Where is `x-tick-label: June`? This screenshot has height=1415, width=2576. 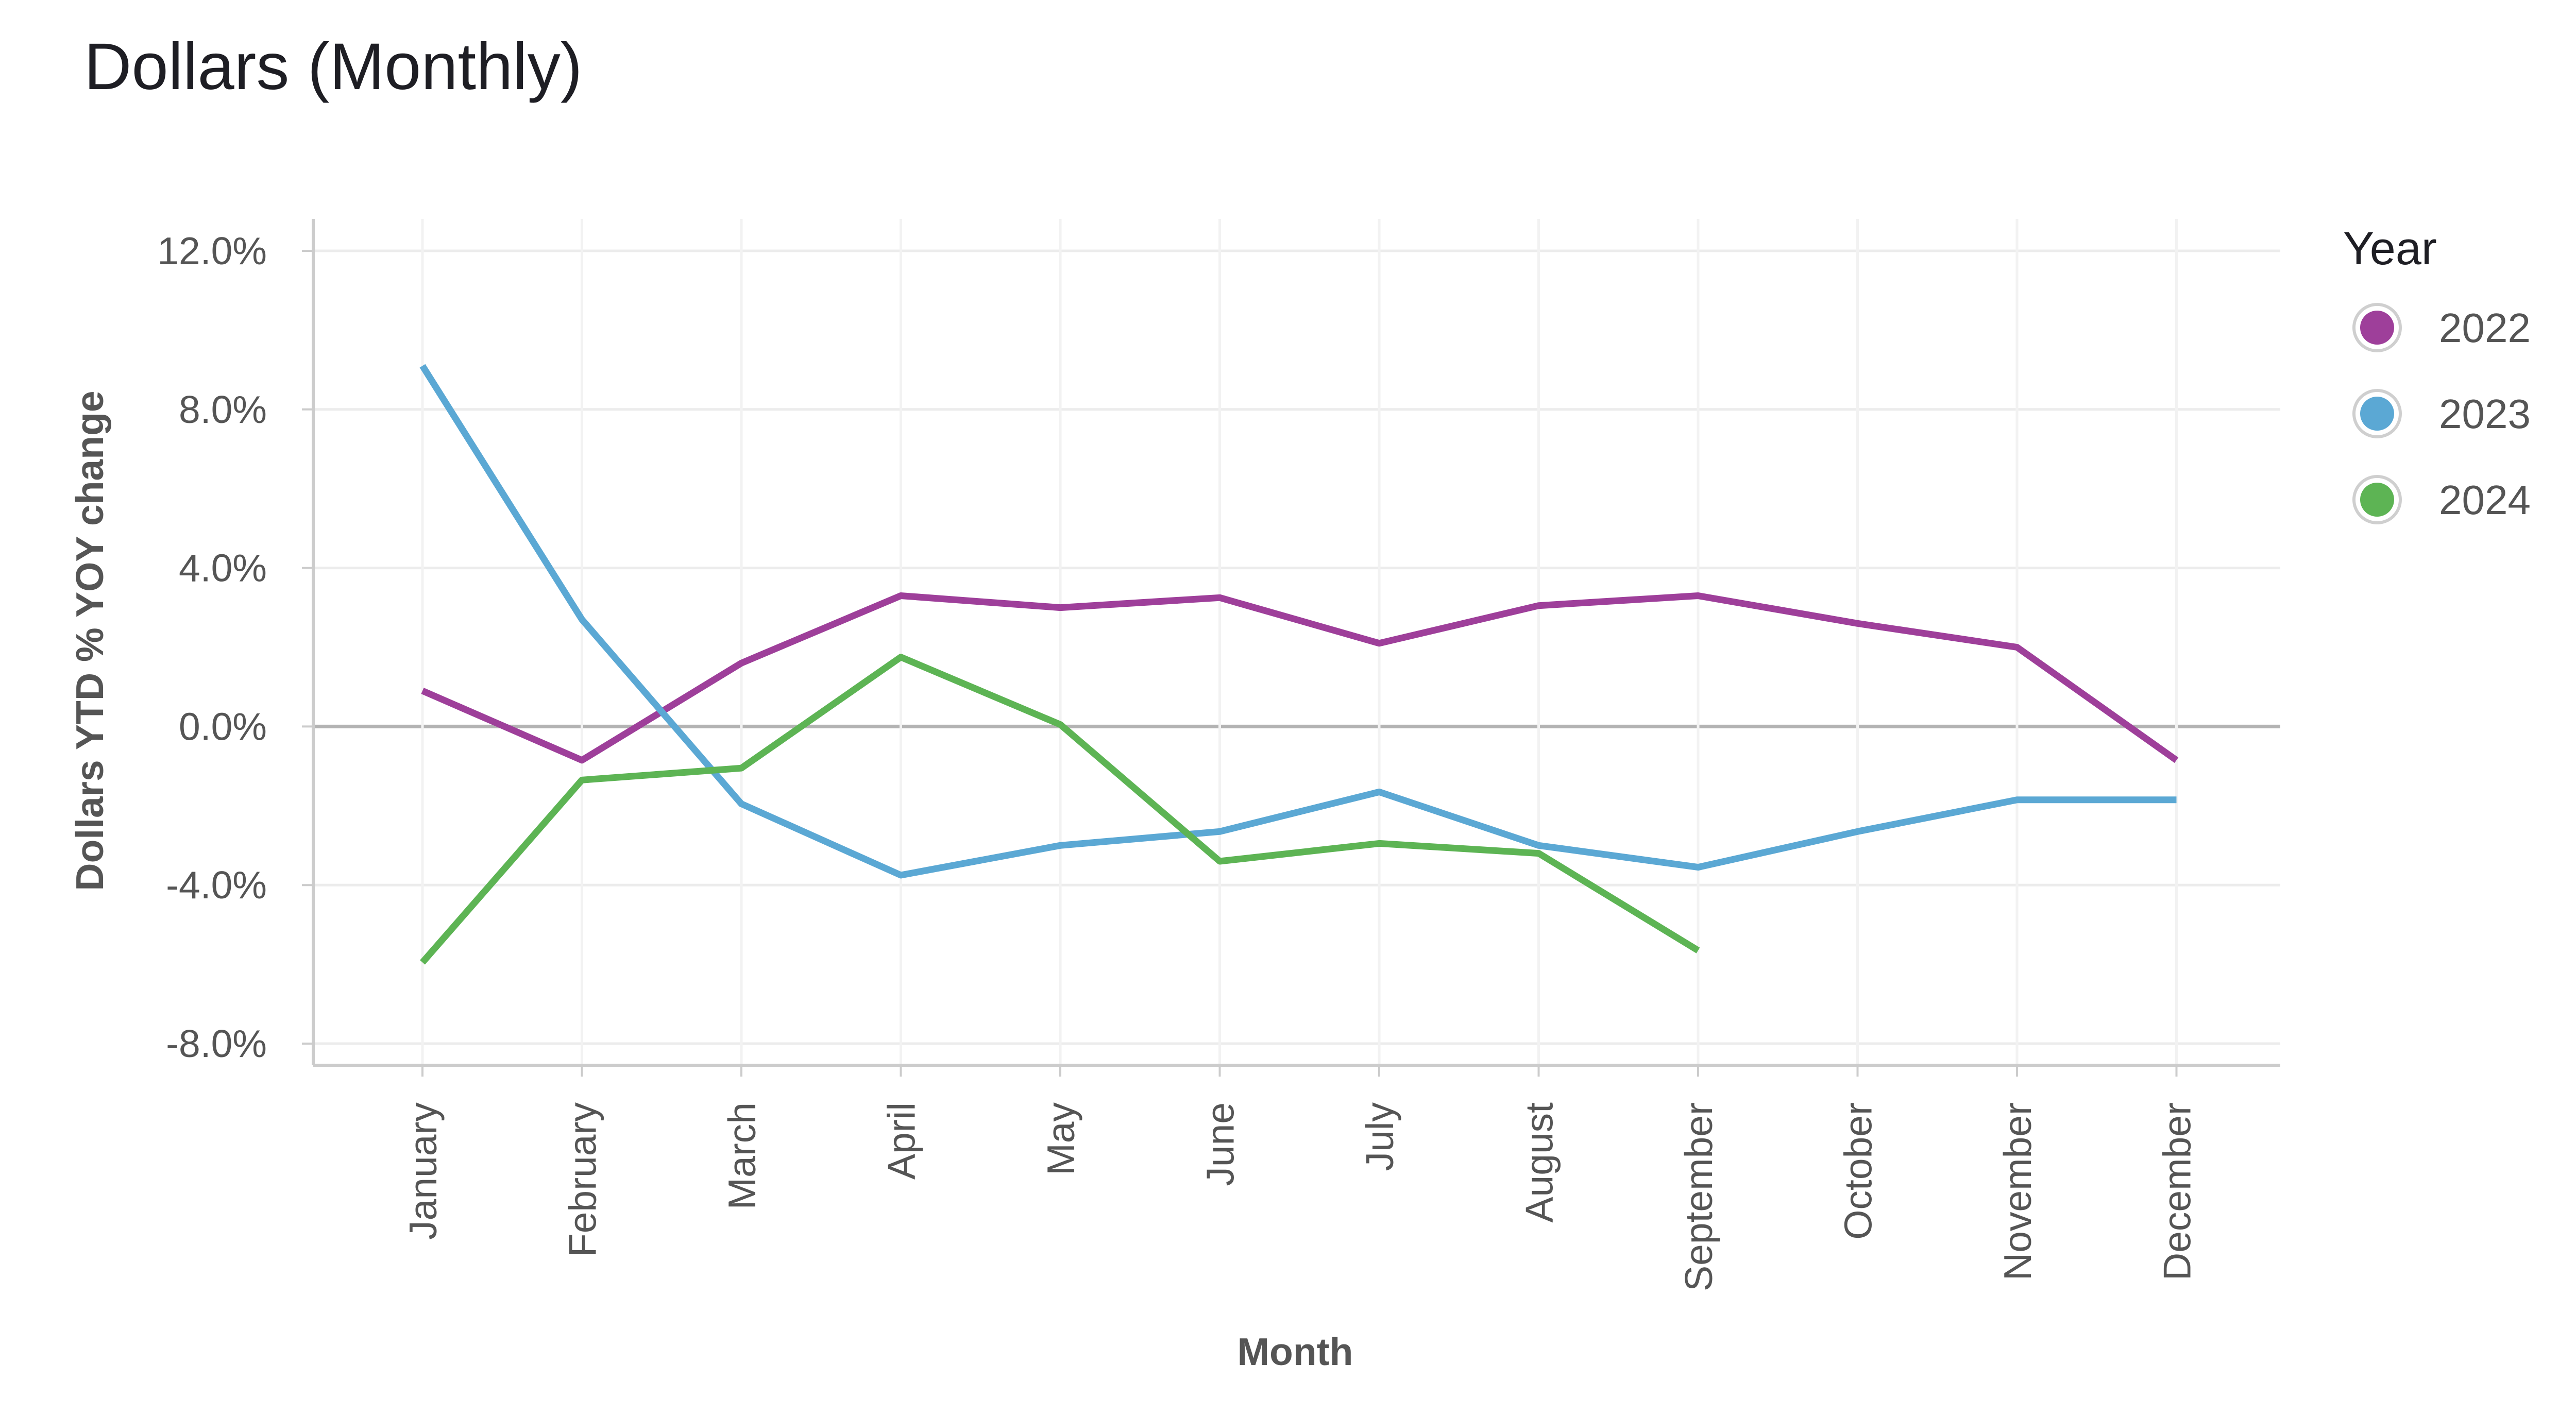 x-tick-label: June is located at coordinates (1220, 1144).